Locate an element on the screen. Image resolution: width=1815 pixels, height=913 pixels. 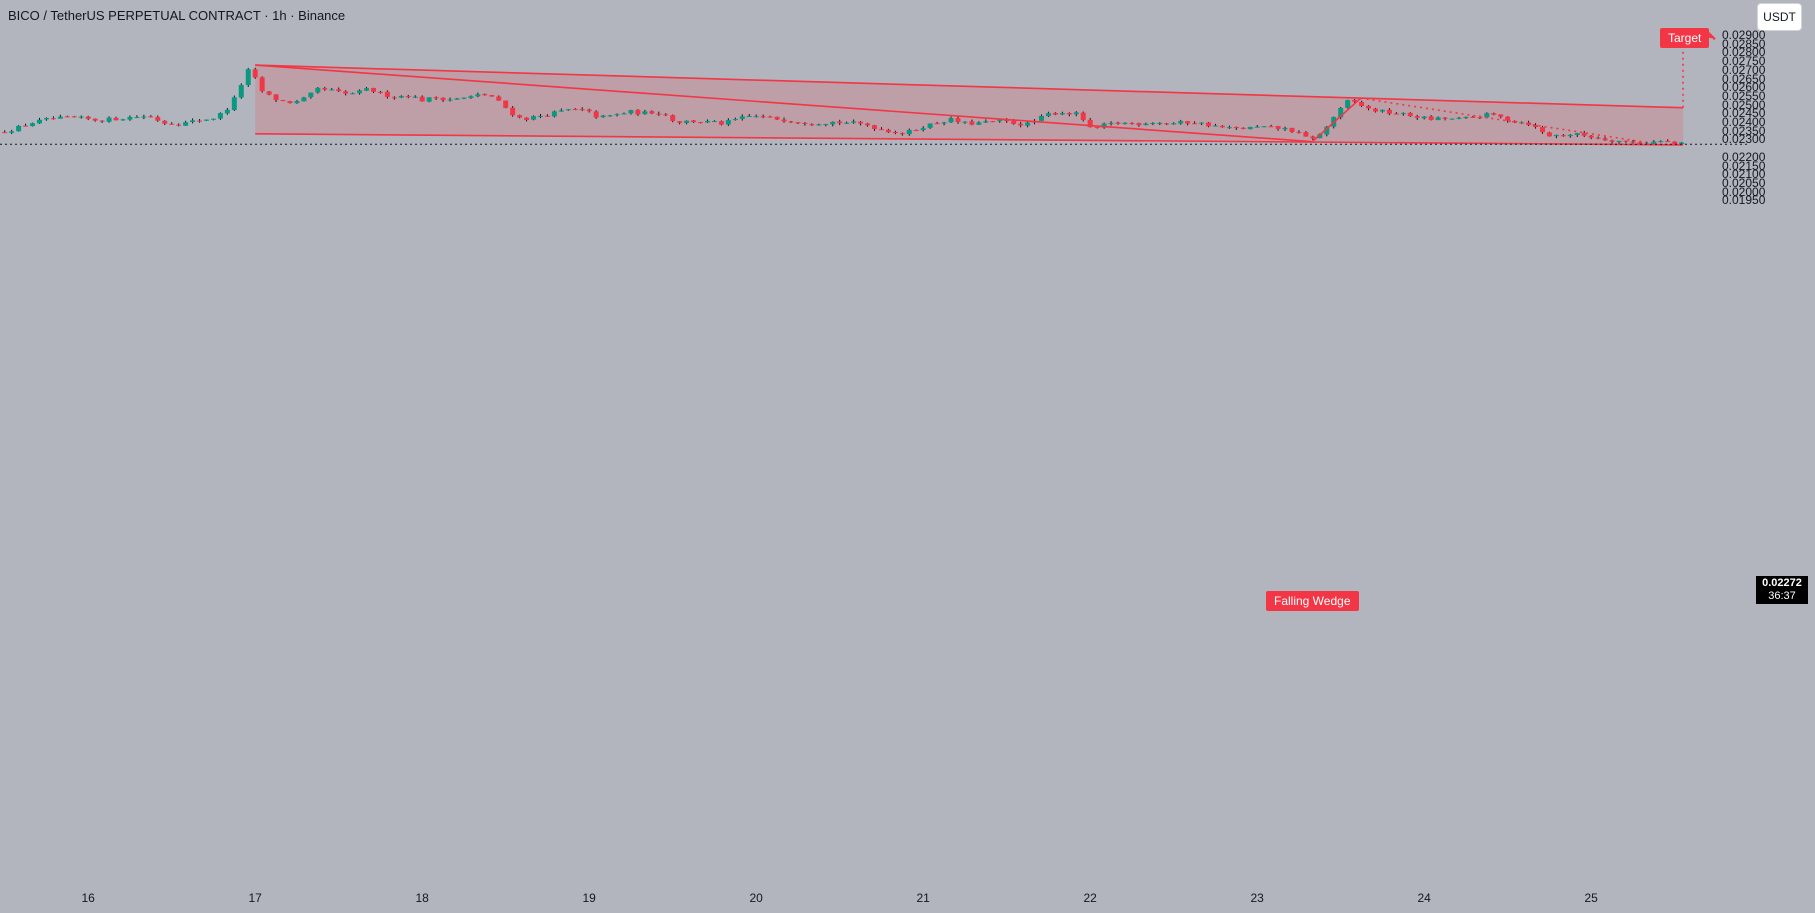
price-tick-label: 0.02050 is located at coordinates (1744, 182).